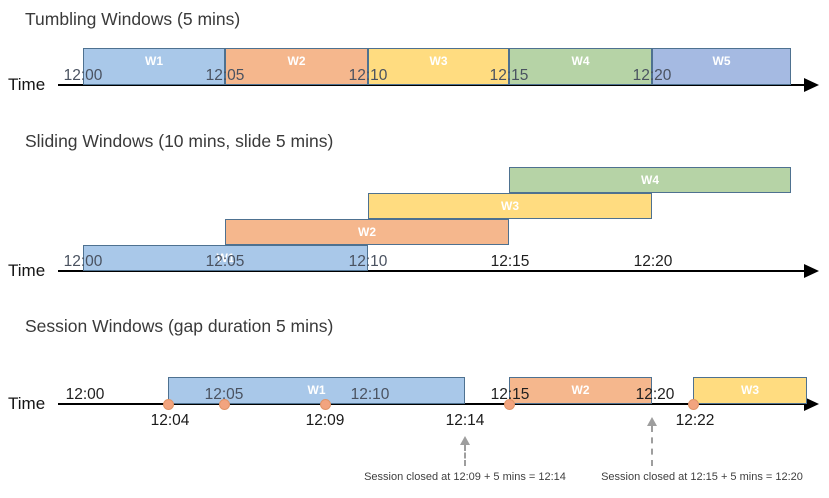 The height and width of the screenshot is (498, 829). I want to click on tumbling-windows-tick-12-15: 12:15, so click(509, 75).